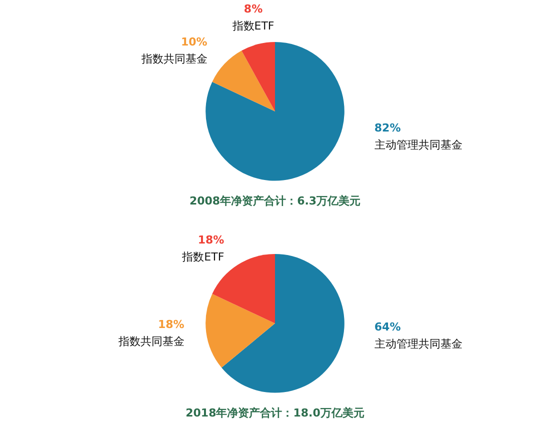  Describe the element at coordinates (387, 327) in the screenshot. I see `data-label: 64%` at that location.